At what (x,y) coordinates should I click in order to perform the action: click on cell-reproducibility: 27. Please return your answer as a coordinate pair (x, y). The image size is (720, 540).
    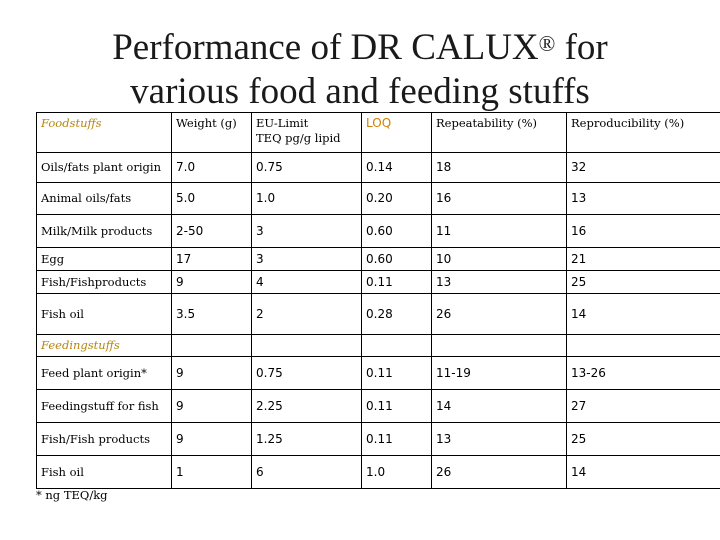
    Looking at the image, I should click on (643, 406).